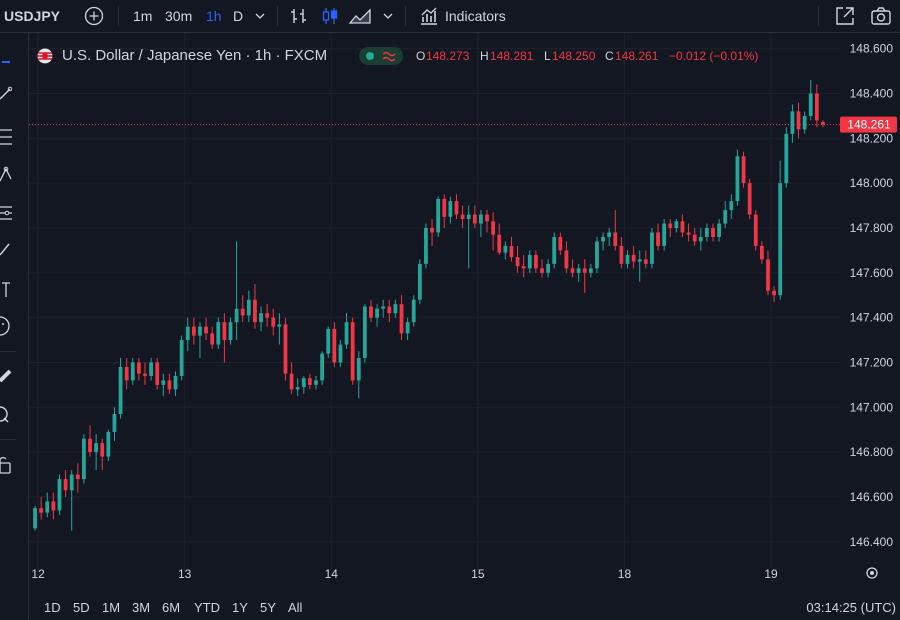  What do you see at coordinates (6, 177) in the screenshot?
I see `pattern-icon` at bounding box center [6, 177].